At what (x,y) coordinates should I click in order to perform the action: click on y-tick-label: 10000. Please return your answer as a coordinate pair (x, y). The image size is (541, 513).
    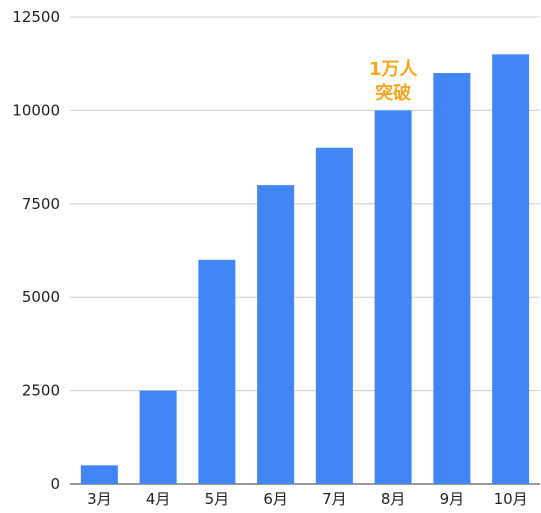
    Looking at the image, I should click on (36, 110).